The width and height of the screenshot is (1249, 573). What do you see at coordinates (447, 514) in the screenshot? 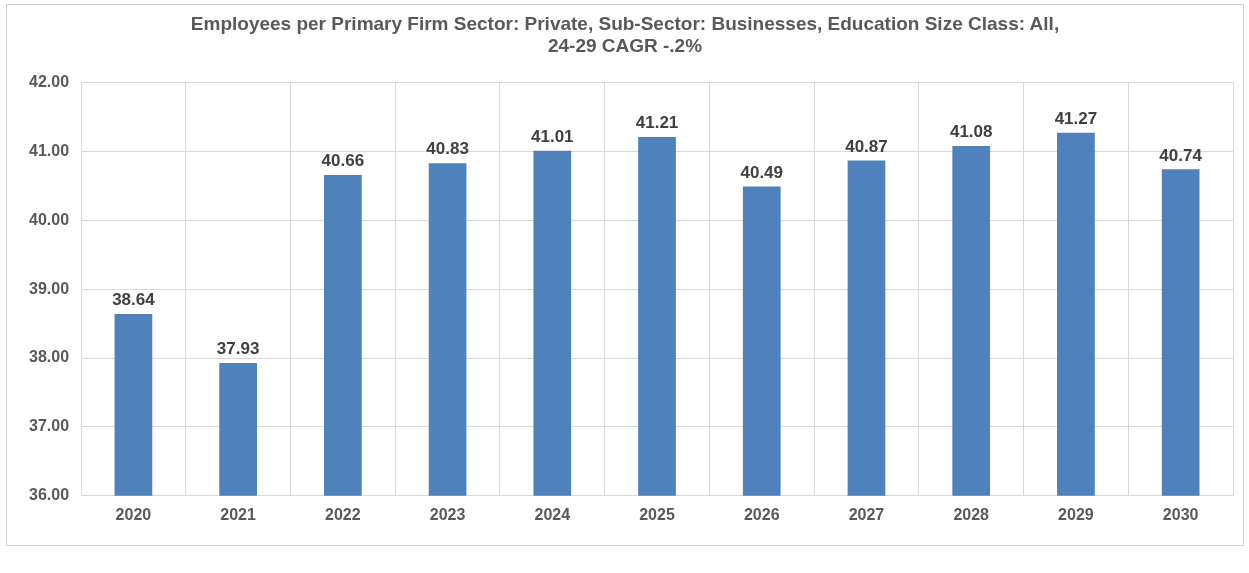
I see `x-tick-label: 2023` at bounding box center [447, 514].